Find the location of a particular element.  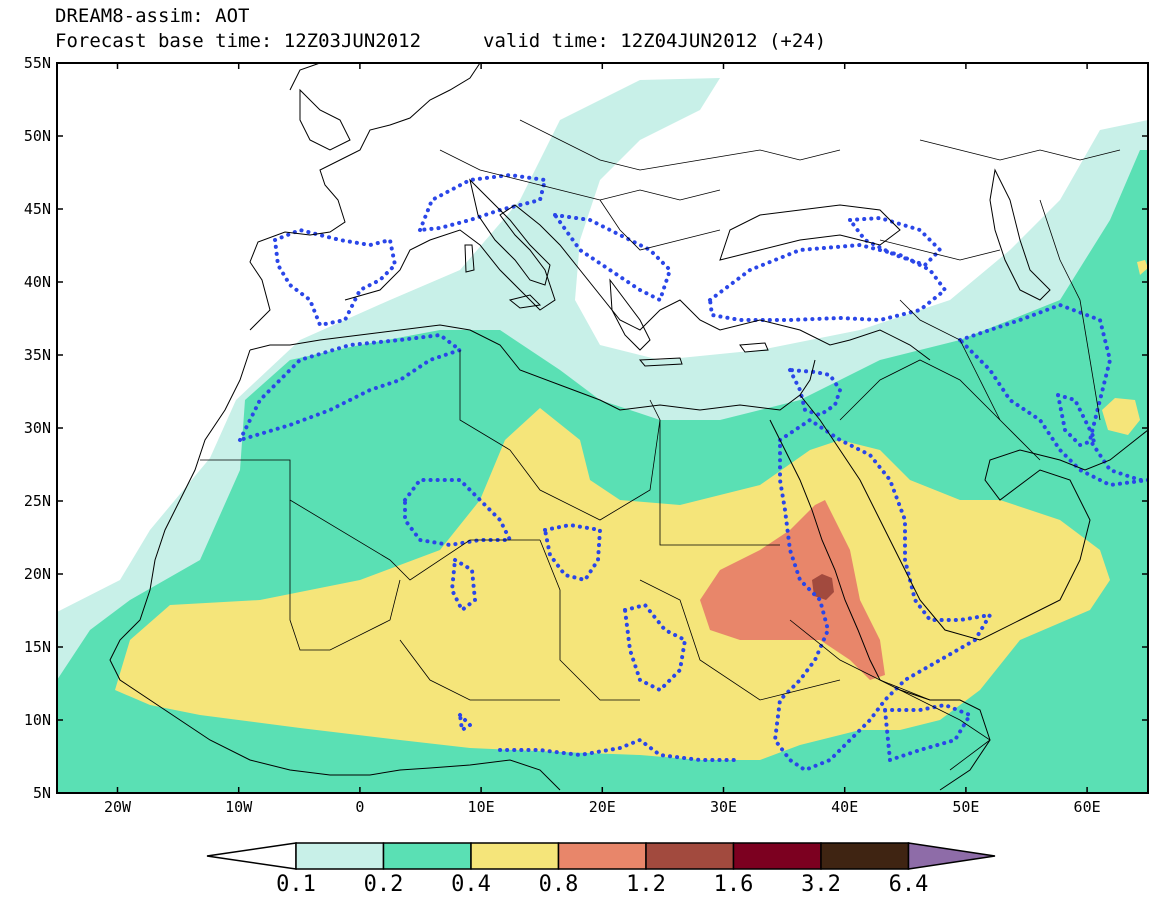

lat-label: 5N is located at coordinates (42, 793).